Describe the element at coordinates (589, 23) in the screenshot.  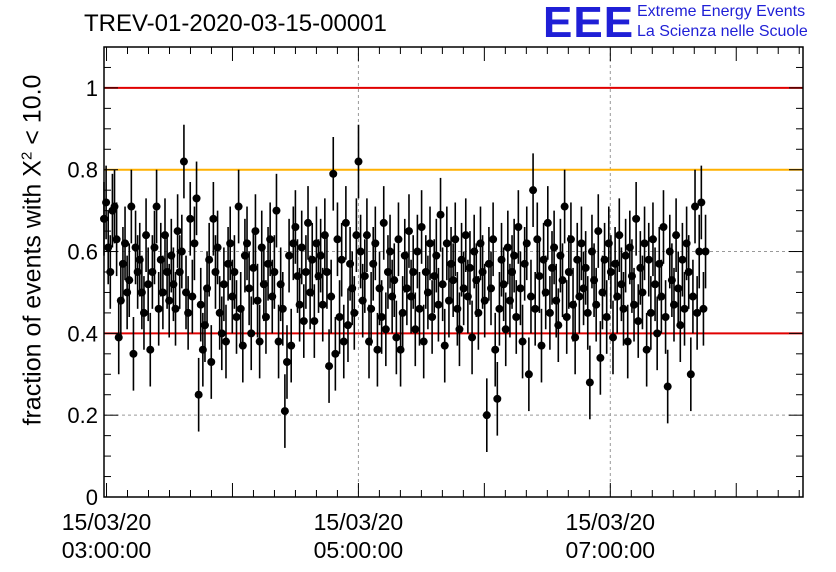
I see `eee-logo: EEE` at that location.